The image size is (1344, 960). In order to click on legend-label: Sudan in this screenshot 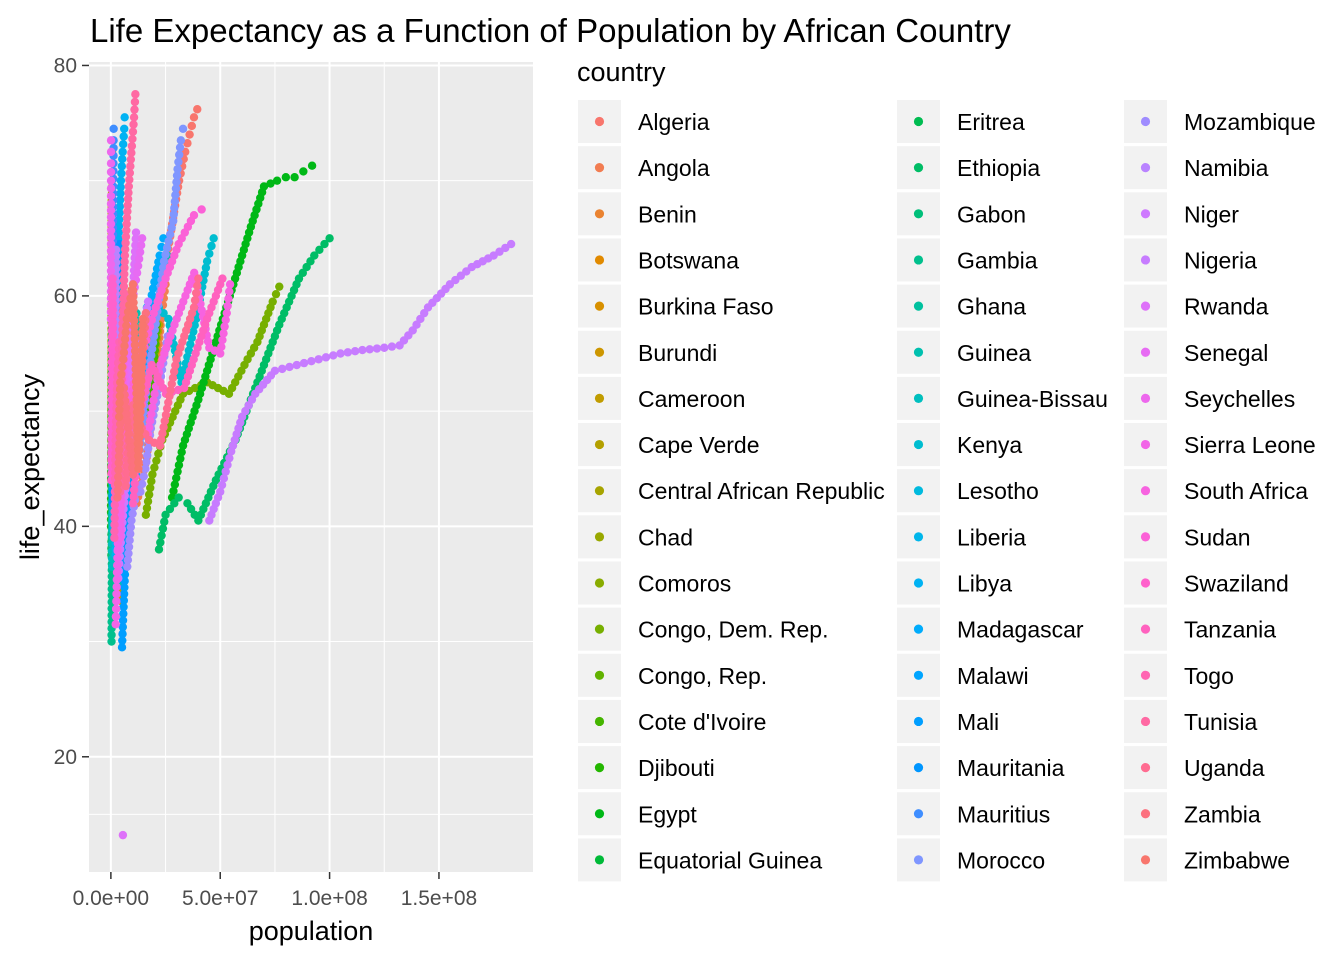, I will do `click(1217, 537)`.